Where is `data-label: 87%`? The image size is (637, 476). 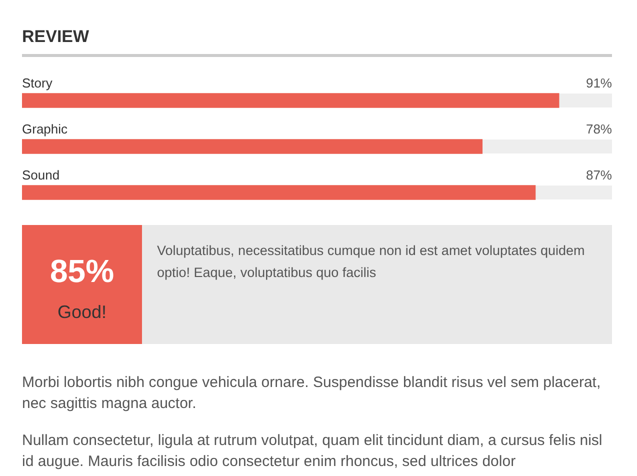
data-label: 87% is located at coordinates (599, 175).